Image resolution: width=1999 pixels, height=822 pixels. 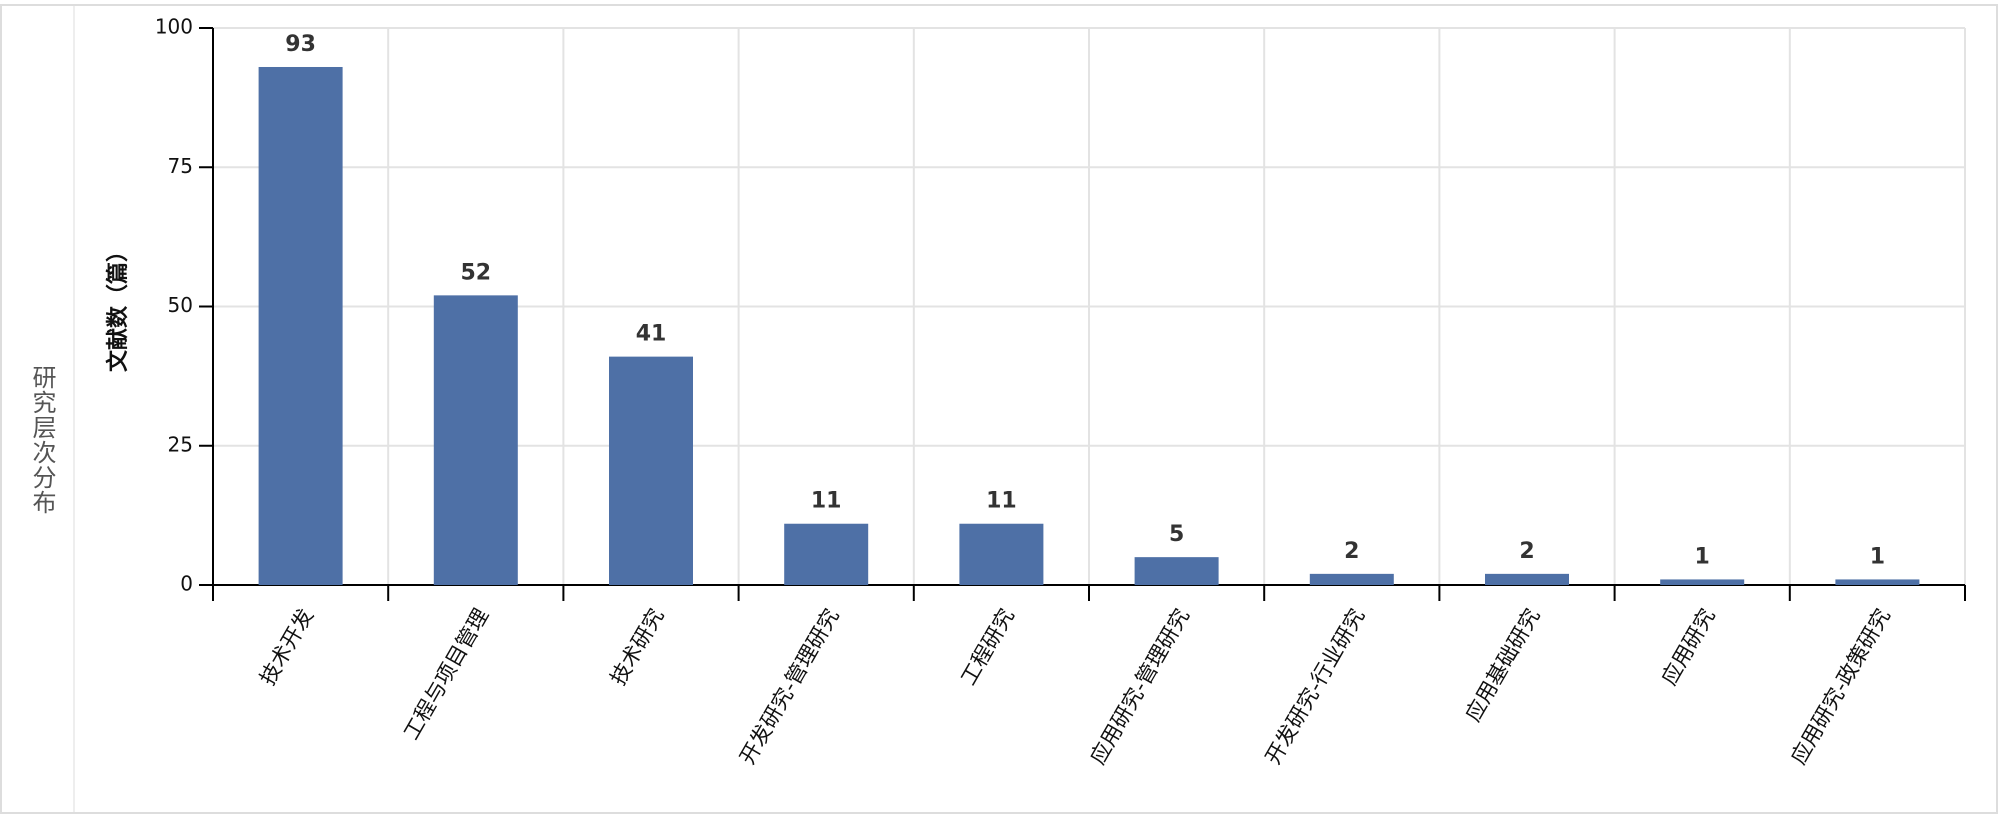 What do you see at coordinates (118, 306) in the screenshot?
I see `y-axis-title: 文献数（篇）` at bounding box center [118, 306].